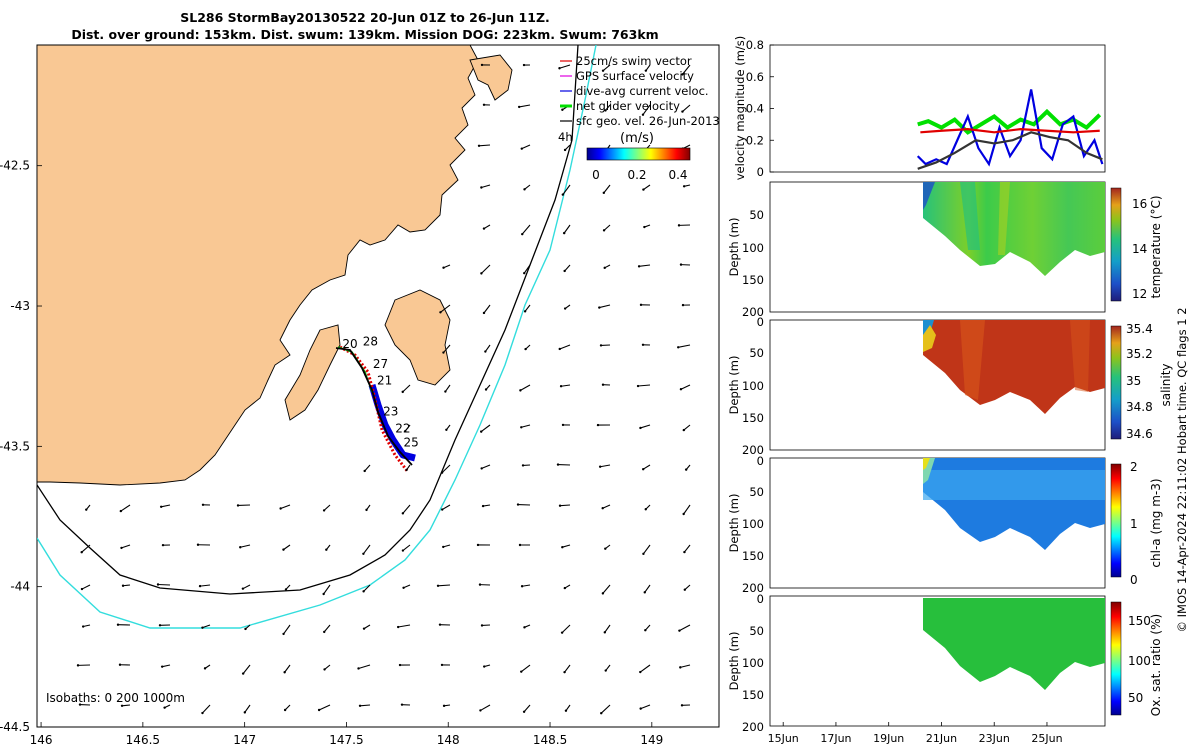 Image resolution: width=1200 pixels, height=750 pixels. Describe the element at coordinates (635, 76) in the screenshot. I see `legend-gps-velocity: GPS surface velocity` at that location.